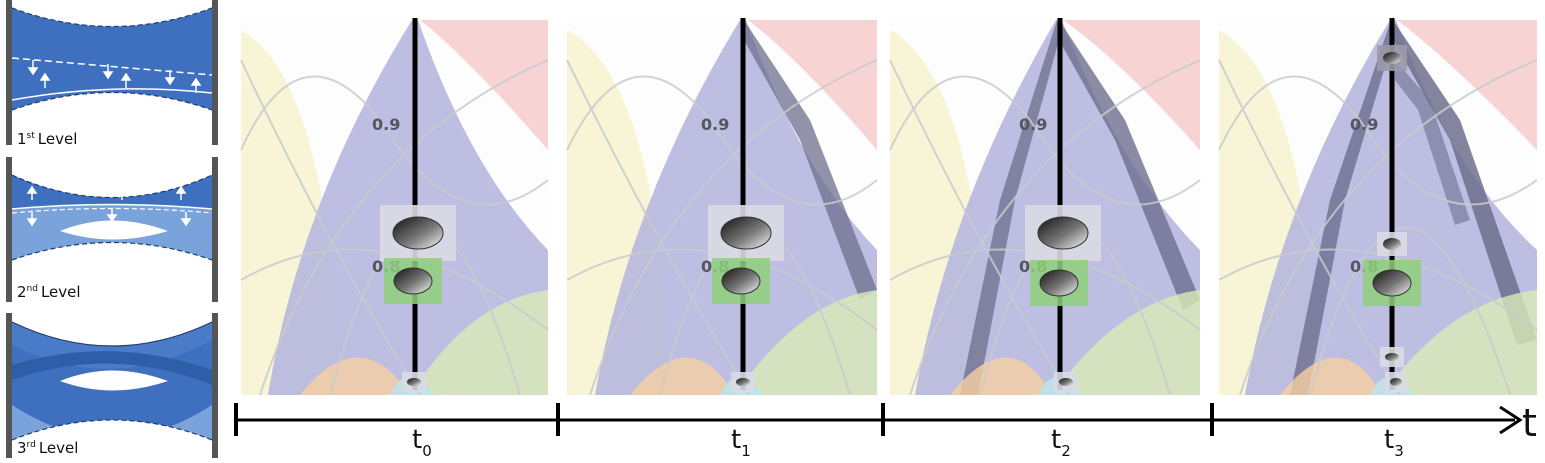  Describe the element at coordinates (741, 442) in the screenshot. I see `time-label-t1: t1` at that location.